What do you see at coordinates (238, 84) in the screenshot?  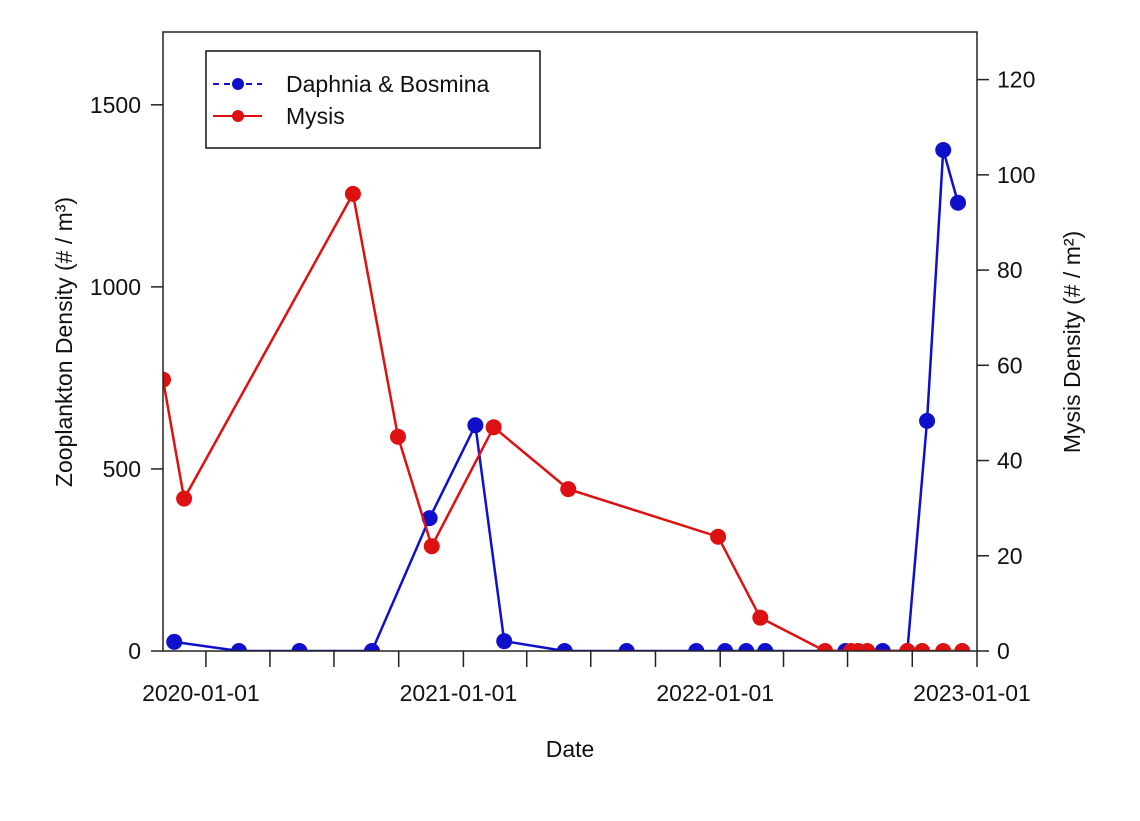 I see `legend-marker-daphnia` at bounding box center [238, 84].